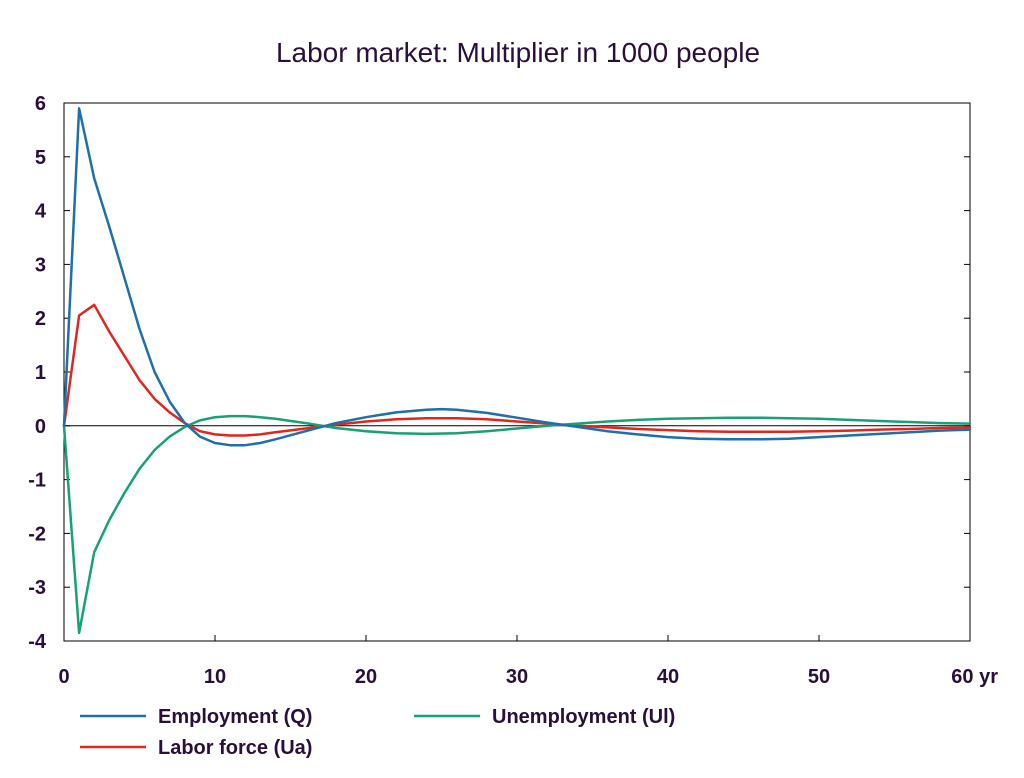  Describe the element at coordinates (583, 717) in the screenshot. I see `legend-label-unemployment-ul: Unemployment (Ul)` at that location.